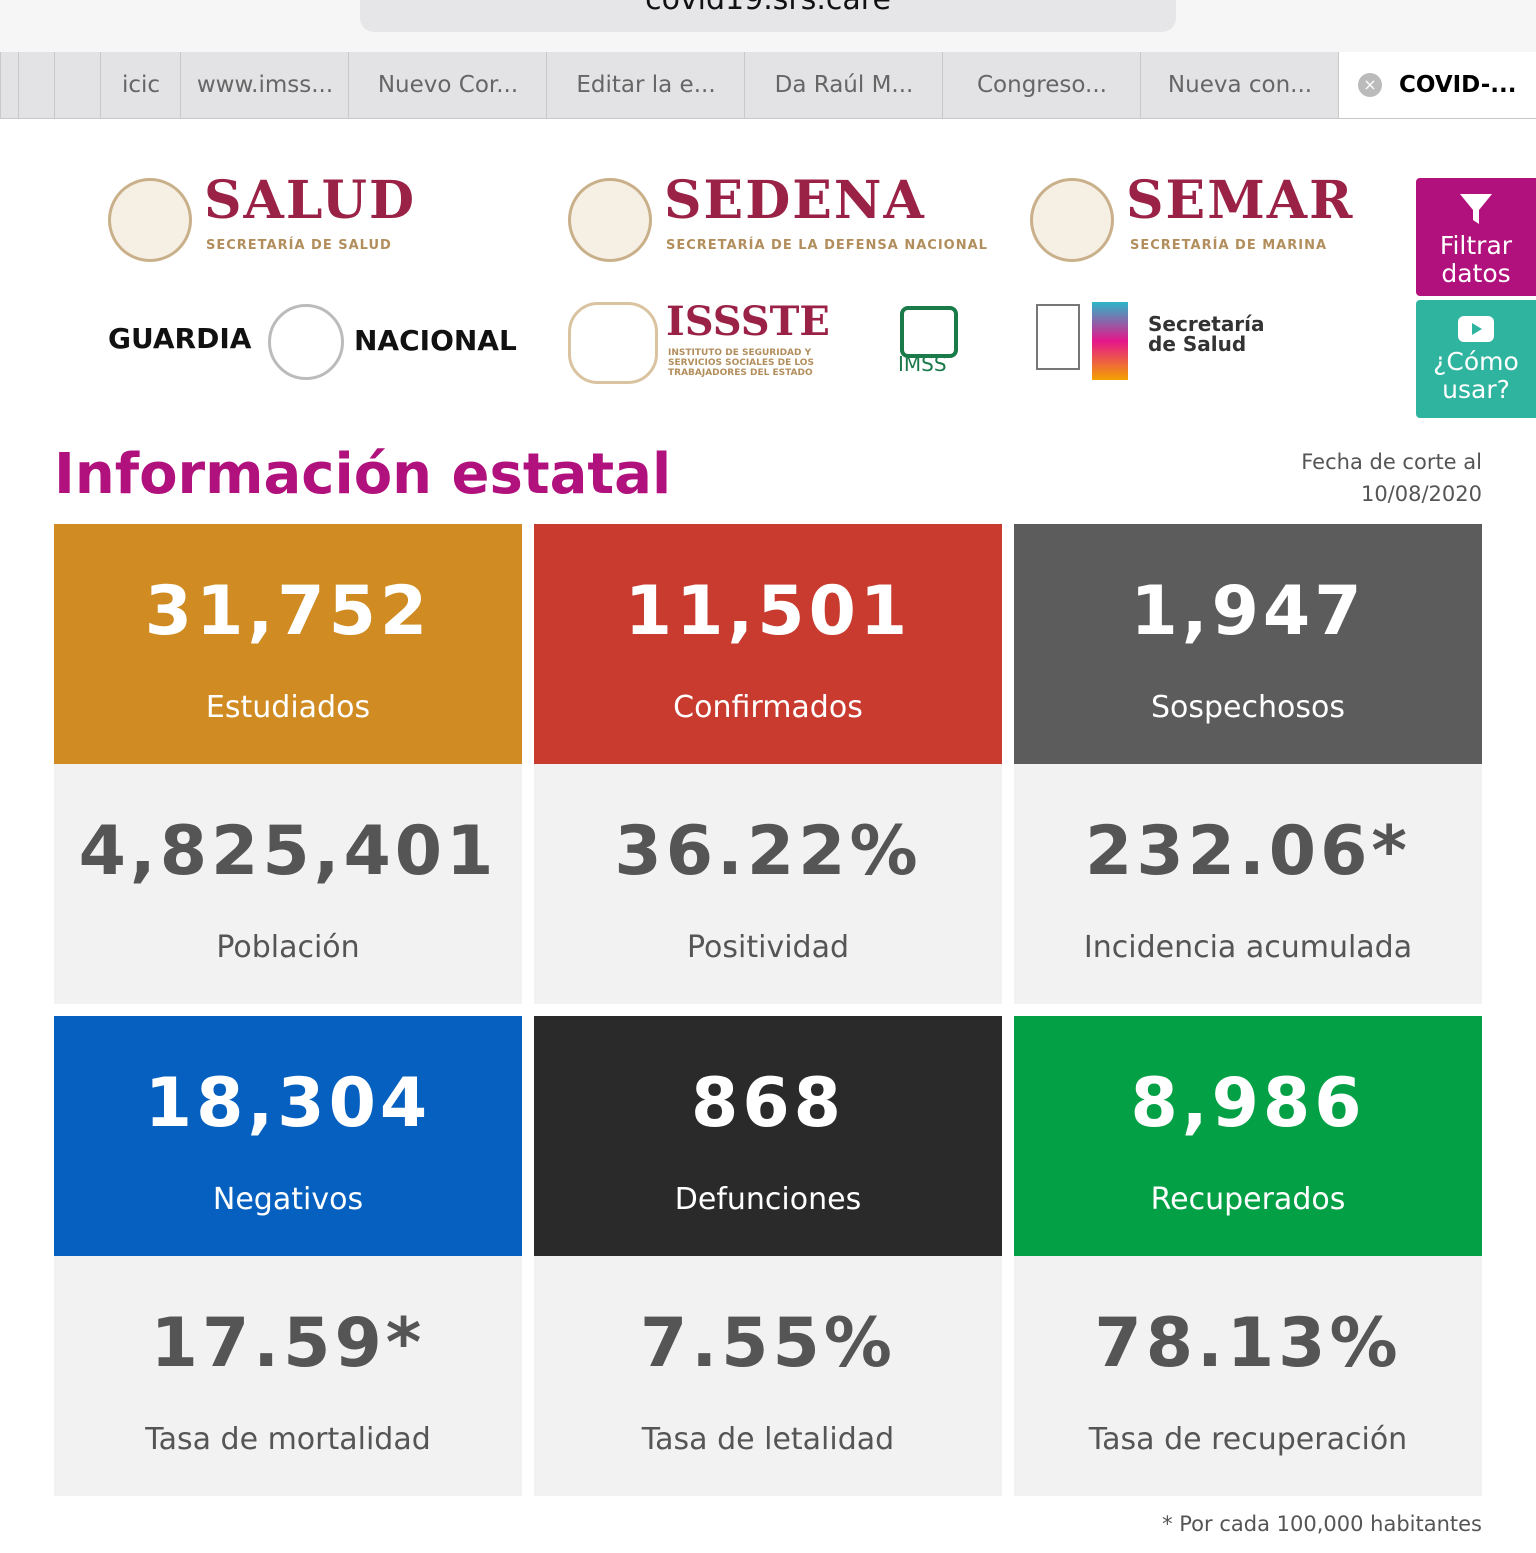 The height and width of the screenshot is (1553, 1536). I want to click on url-bar: covid19.srs.care, so click(768, 16).